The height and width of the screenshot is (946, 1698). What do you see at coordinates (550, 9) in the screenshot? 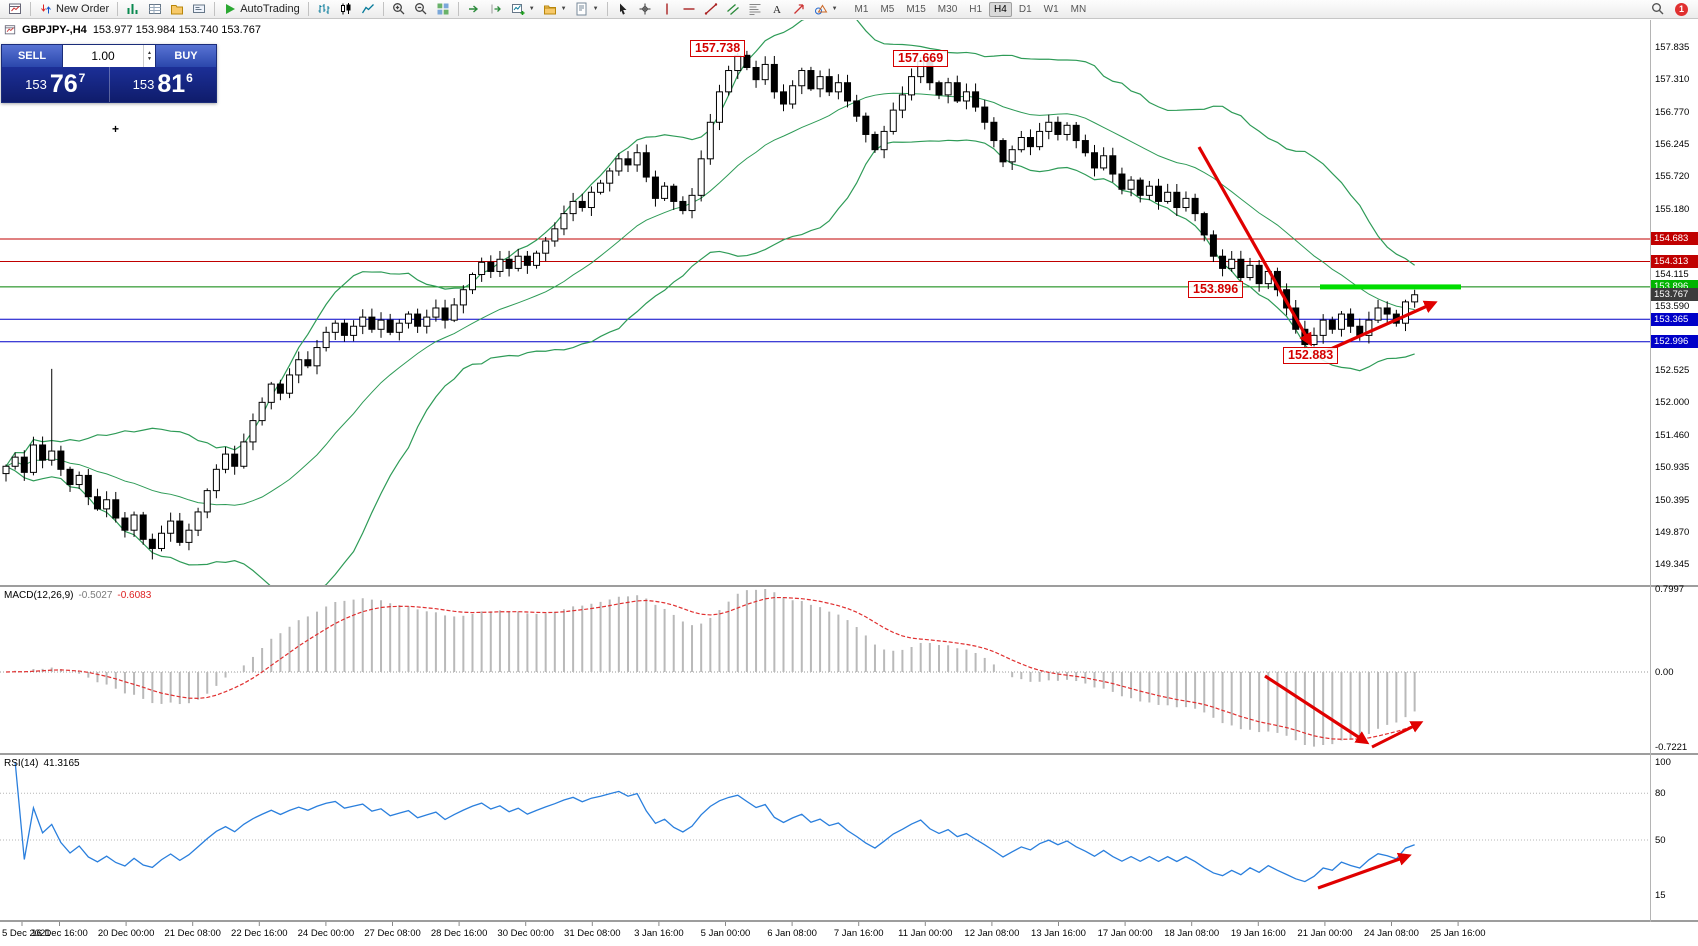
I see `profiles-icon` at bounding box center [550, 9].